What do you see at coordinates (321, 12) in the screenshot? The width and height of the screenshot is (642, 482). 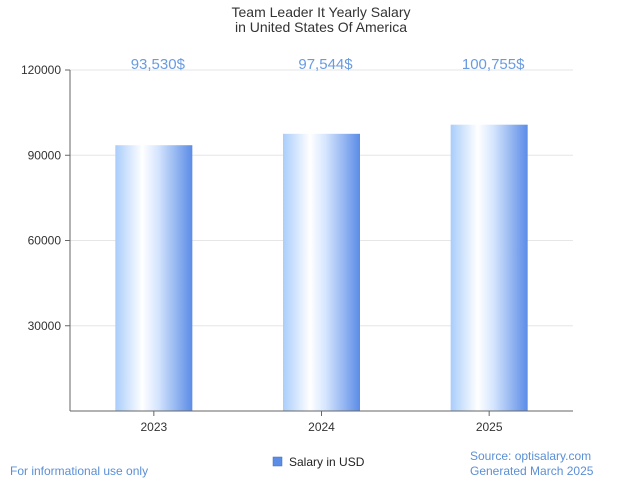 I see `chart-title-line-1: Team Leader It Yearly Salary` at bounding box center [321, 12].